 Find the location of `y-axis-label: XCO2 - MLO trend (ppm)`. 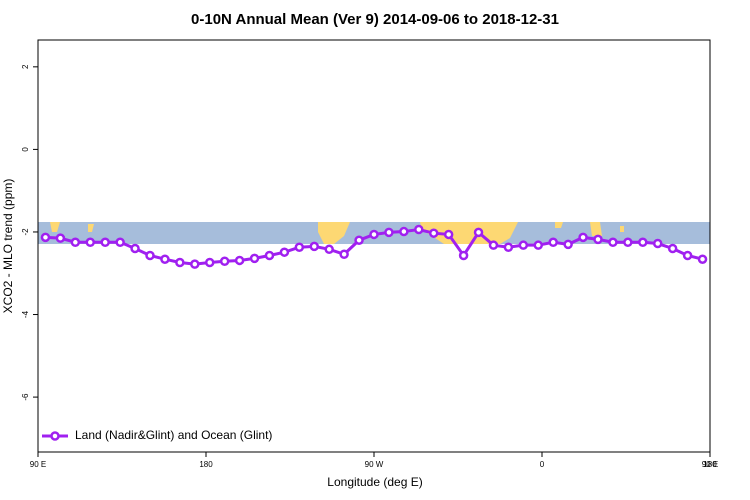

y-axis-label: XCO2 - MLO trend (ppm) is located at coordinates (8, 246).